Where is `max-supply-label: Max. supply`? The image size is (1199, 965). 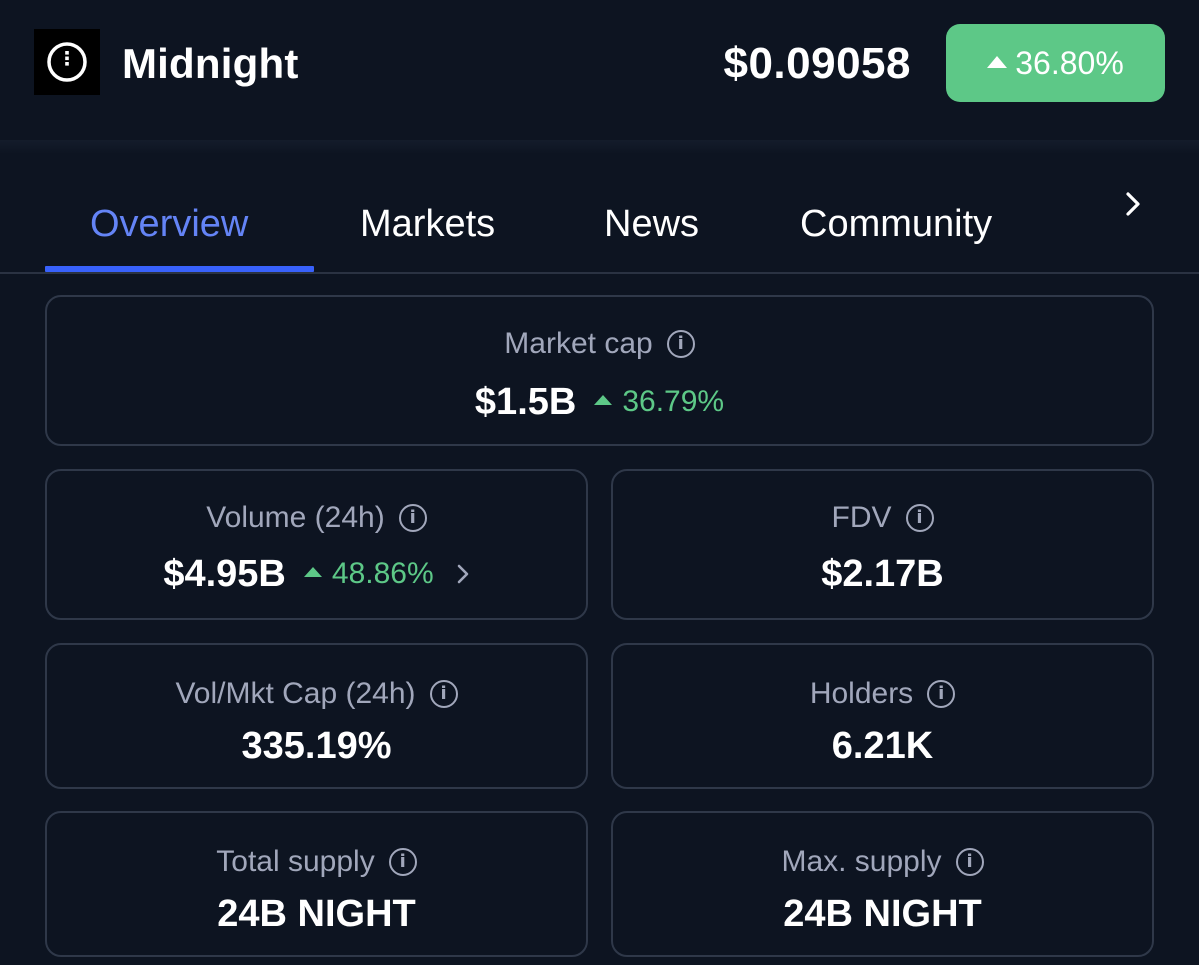
max-supply-label: Max. supply is located at coordinates (861, 861).